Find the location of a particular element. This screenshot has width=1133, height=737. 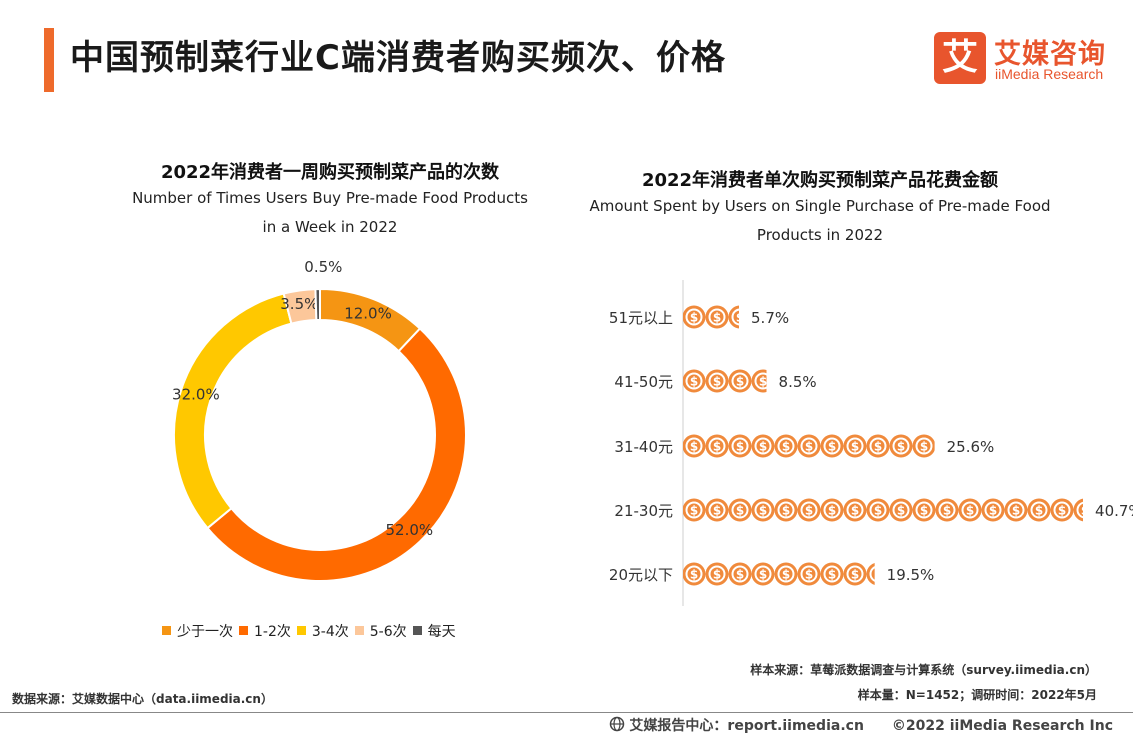

legend-item-1: 1-2次 is located at coordinates (265, 631).